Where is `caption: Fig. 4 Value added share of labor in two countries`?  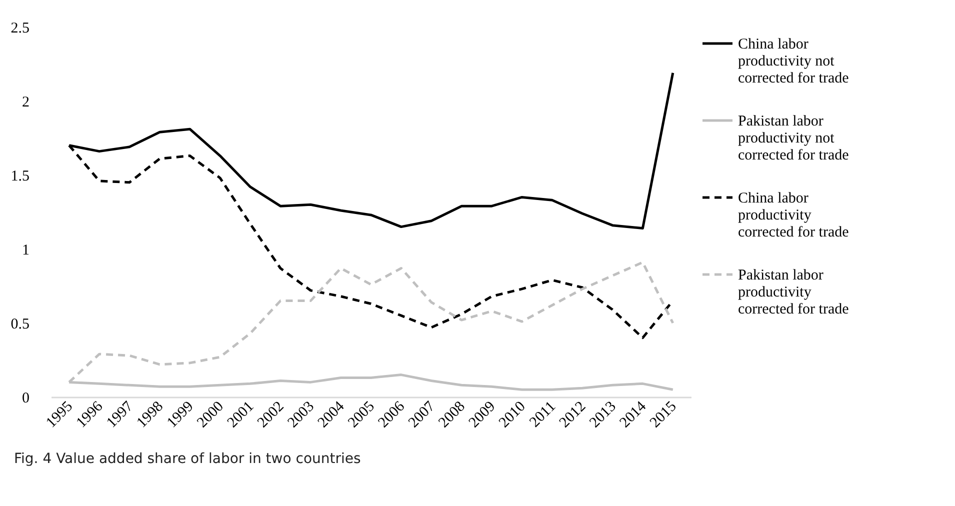
caption: Fig. 4 Value added share of labor in two countries is located at coordinates (188, 459).